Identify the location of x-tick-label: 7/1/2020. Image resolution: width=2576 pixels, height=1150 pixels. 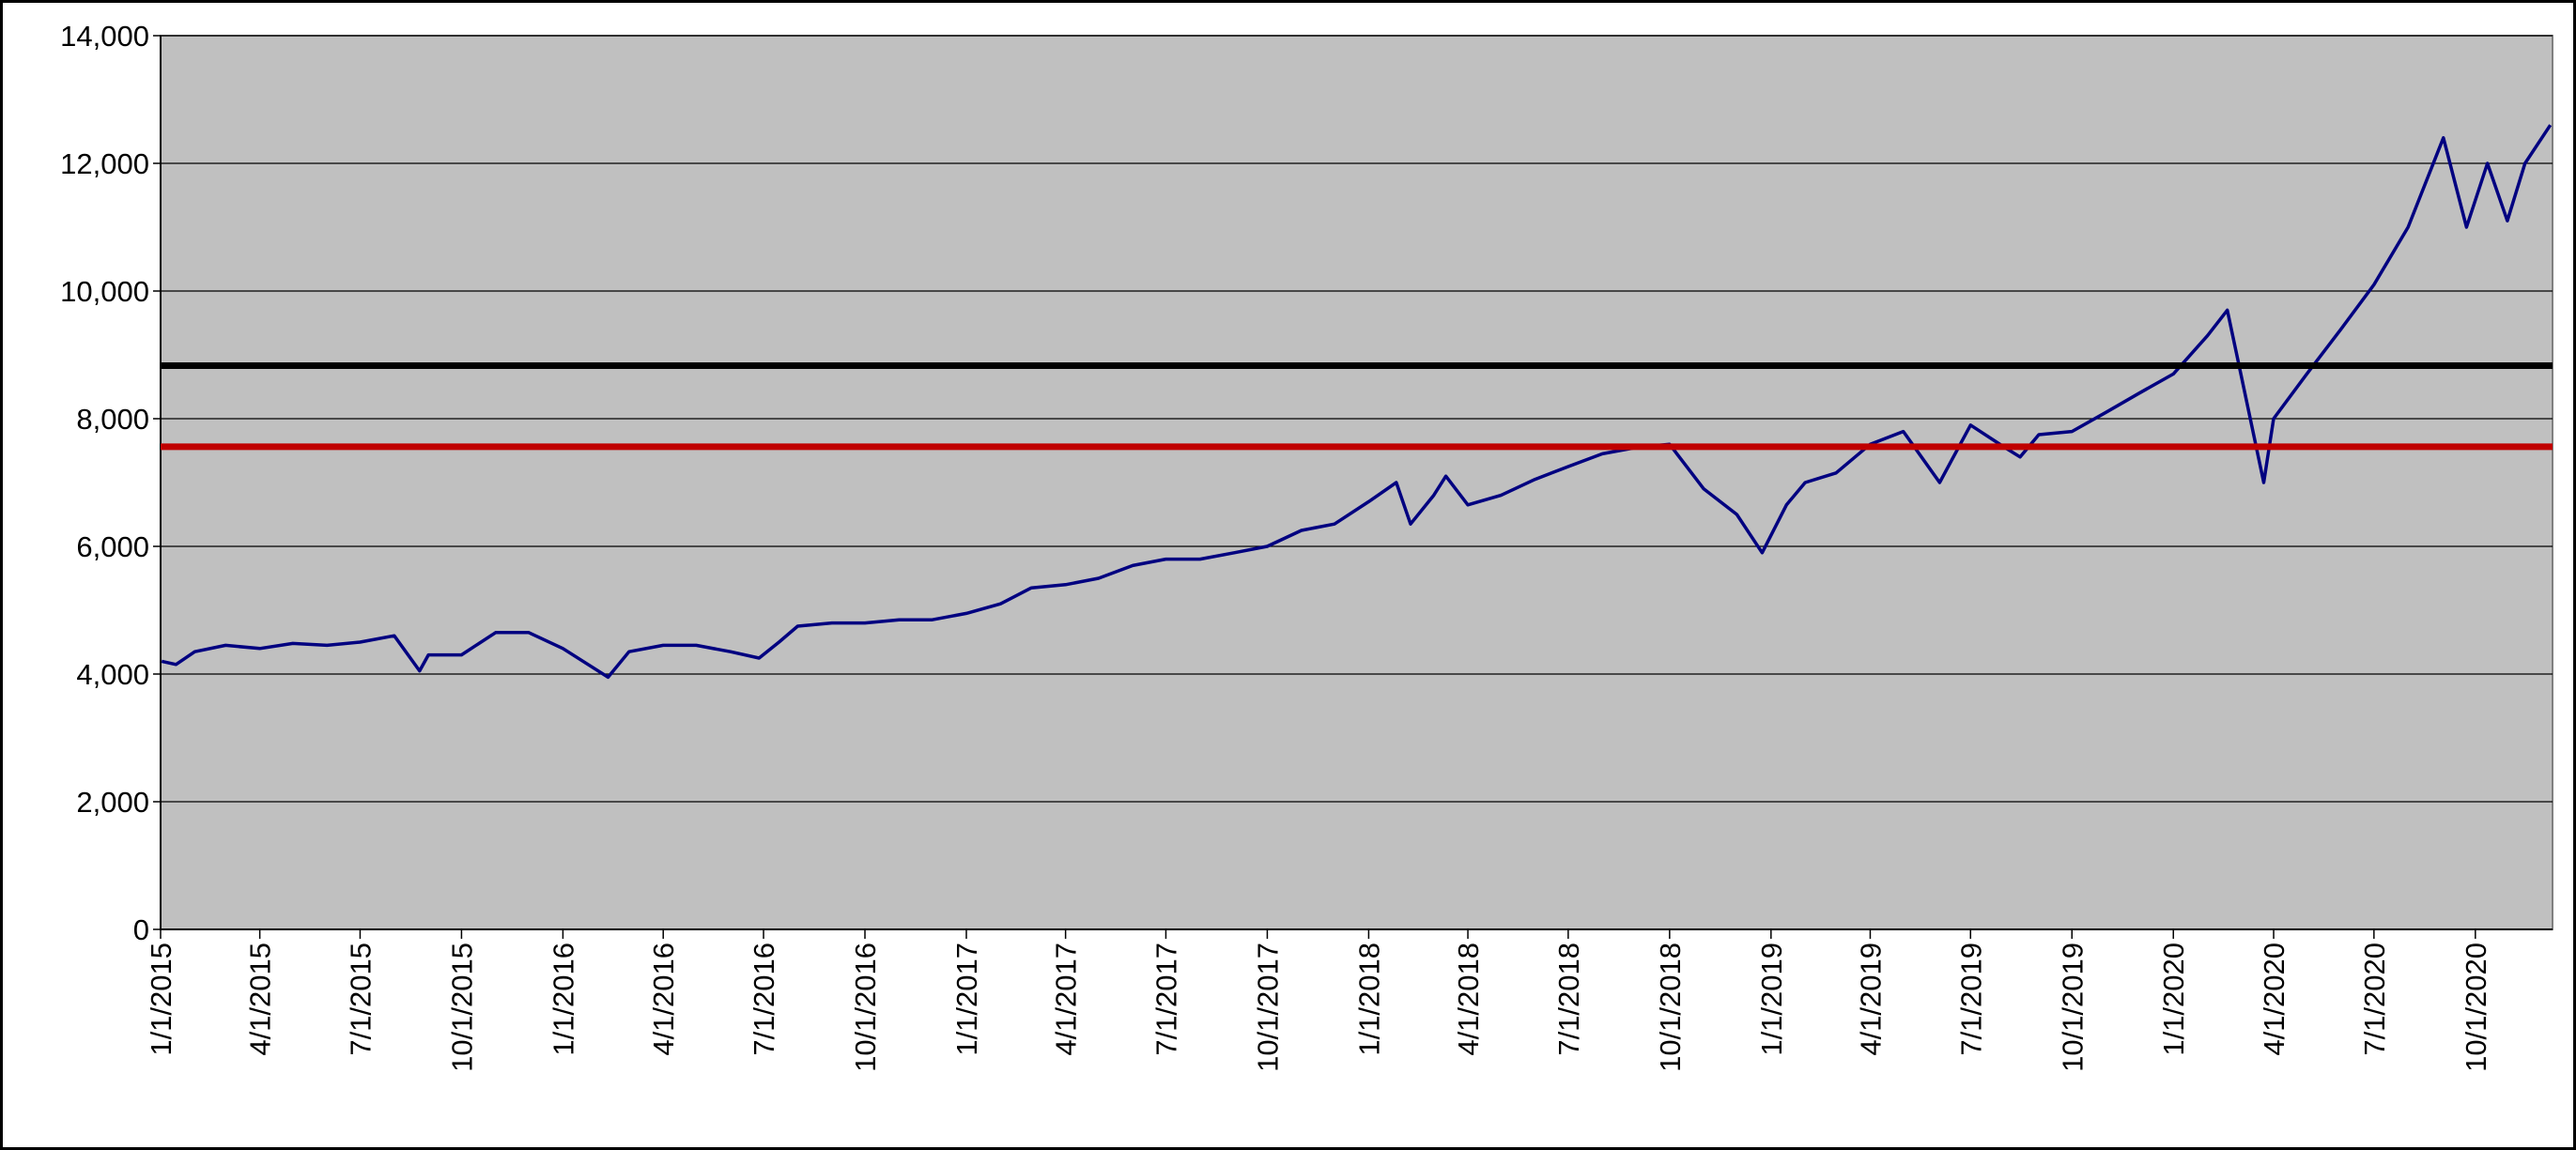
(2374, 1000).